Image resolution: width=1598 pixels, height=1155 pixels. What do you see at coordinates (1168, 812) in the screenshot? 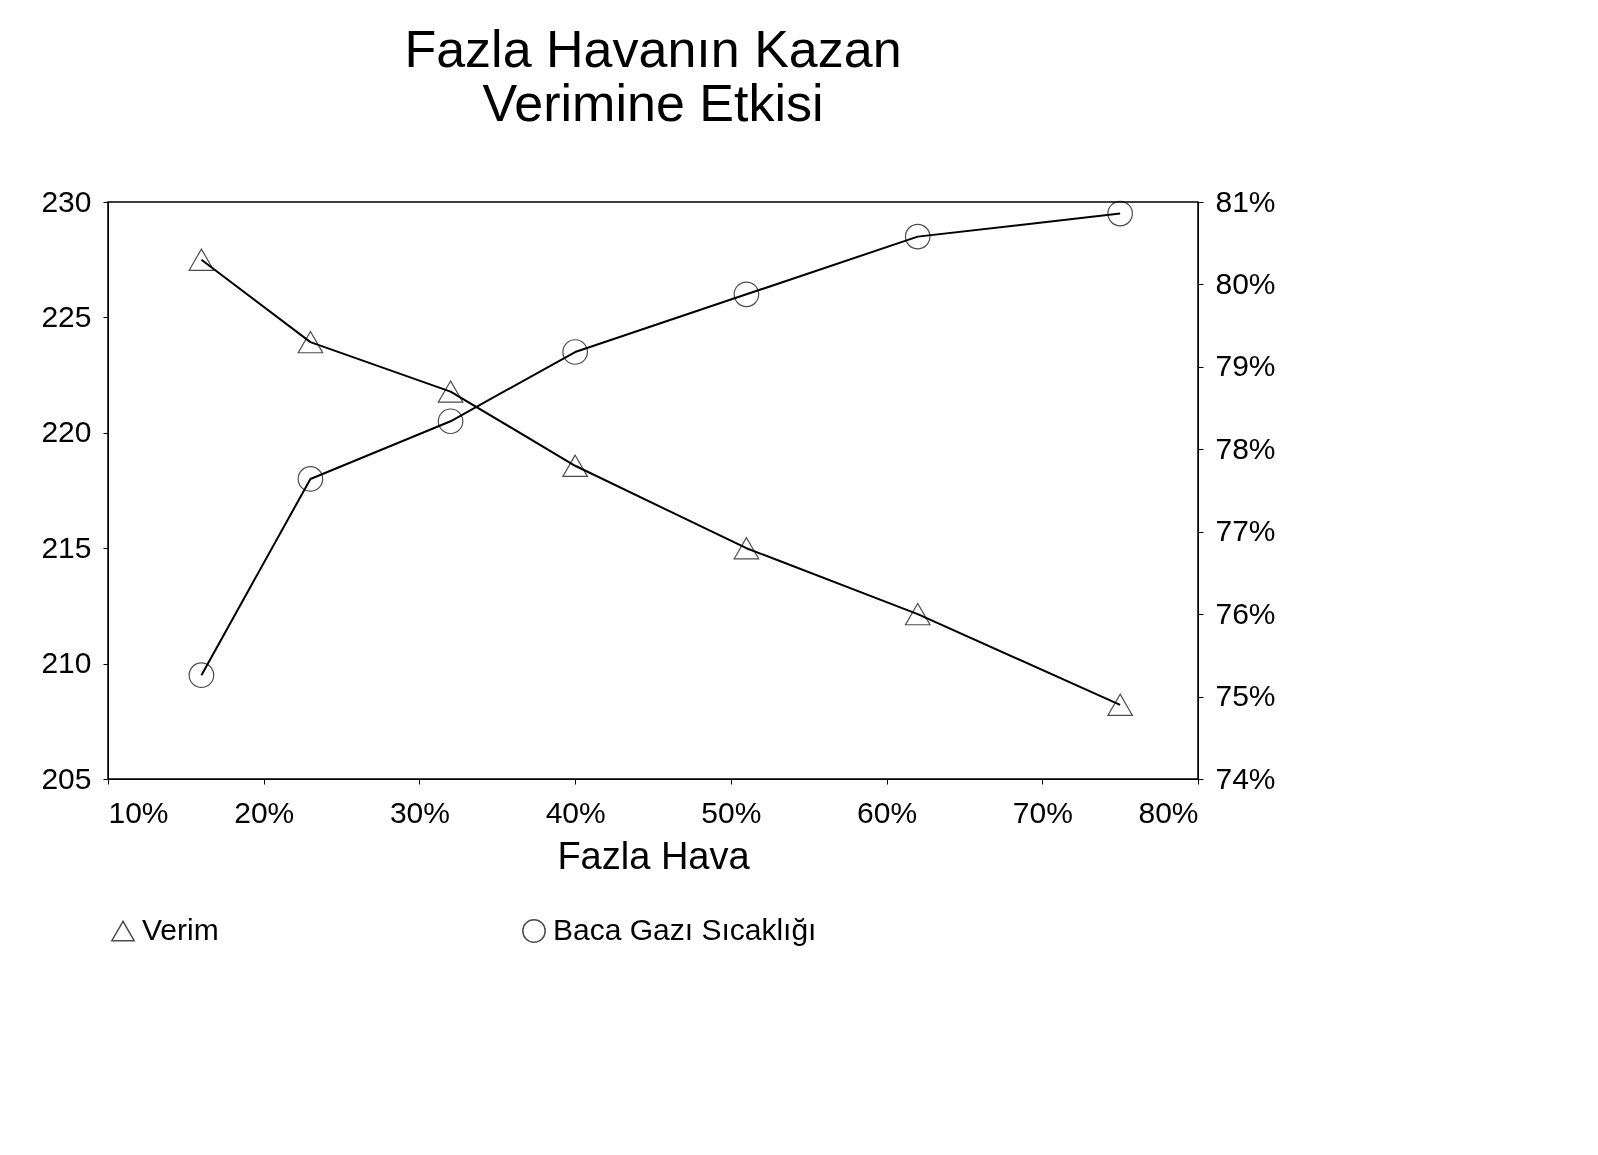
I see `x-tick-label: 80%` at bounding box center [1168, 812].